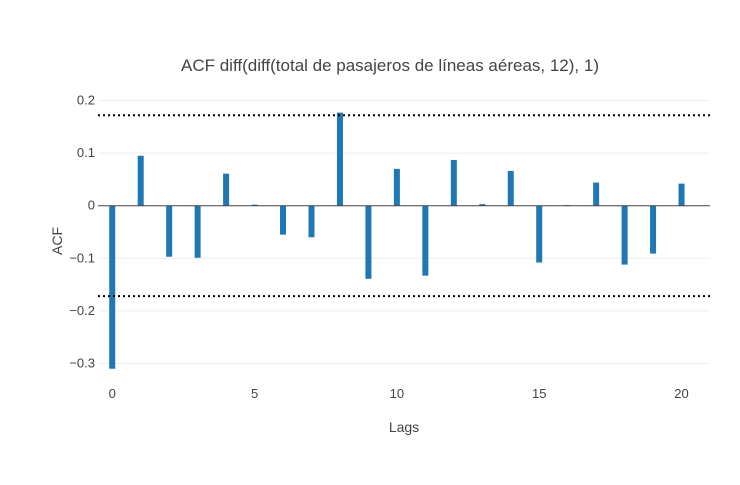  I want to click on y-tick-label: −0.2, so click(82, 310).